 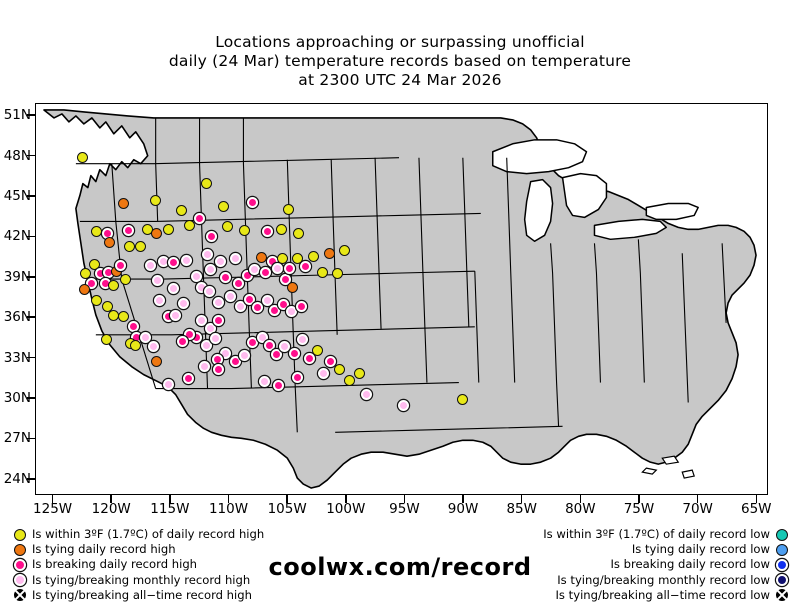 I want to click on brand-watermark: coolwx.com/record, so click(x=400, y=567).